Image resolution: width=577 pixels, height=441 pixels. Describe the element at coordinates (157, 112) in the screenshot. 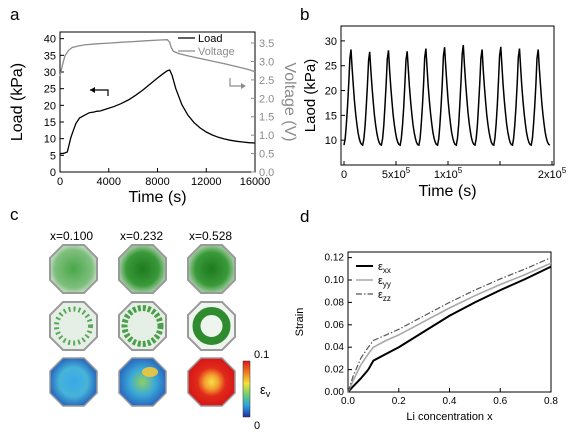

I see `series-line-a-load` at that location.